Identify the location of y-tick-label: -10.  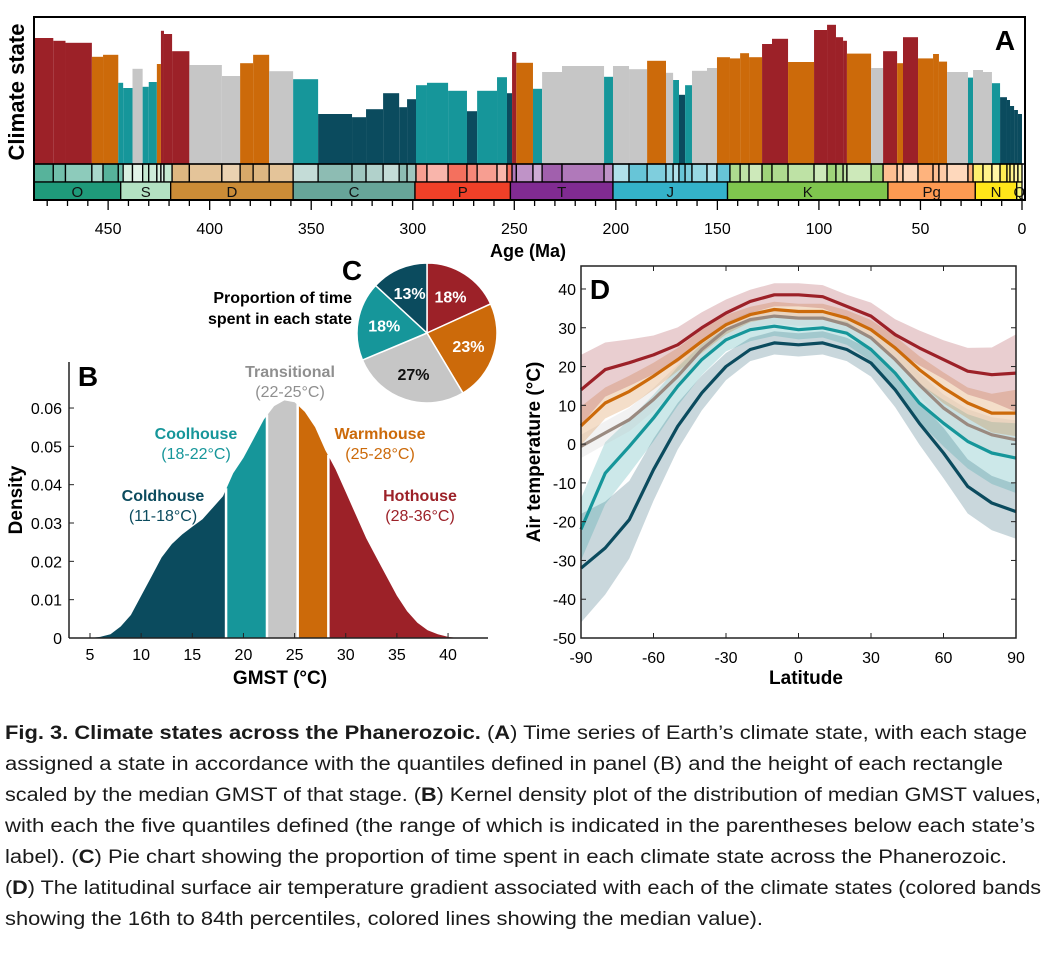
(564, 484).